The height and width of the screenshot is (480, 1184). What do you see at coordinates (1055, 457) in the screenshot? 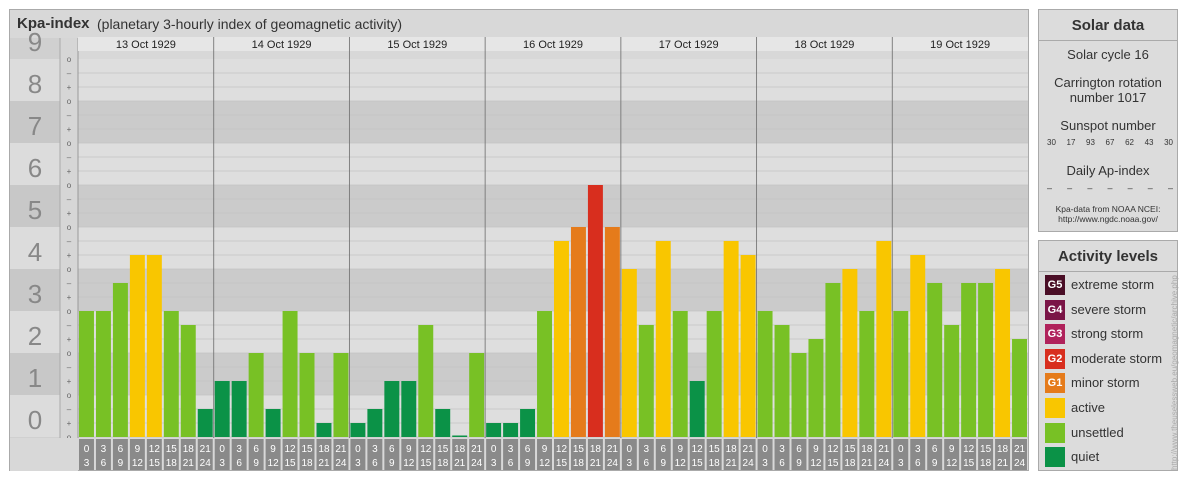
I see `level-swatch` at bounding box center [1055, 457].